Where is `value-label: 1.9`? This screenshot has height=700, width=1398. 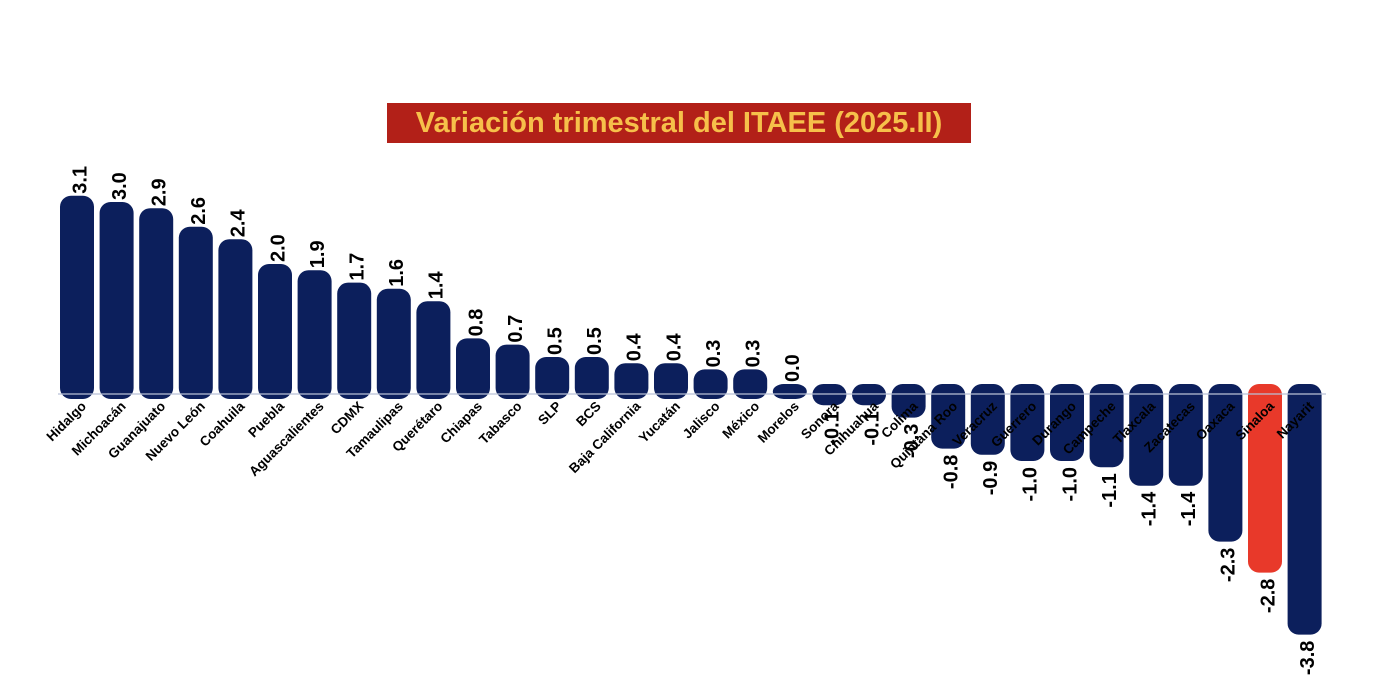
value-label: 1.9 is located at coordinates (318, 254).